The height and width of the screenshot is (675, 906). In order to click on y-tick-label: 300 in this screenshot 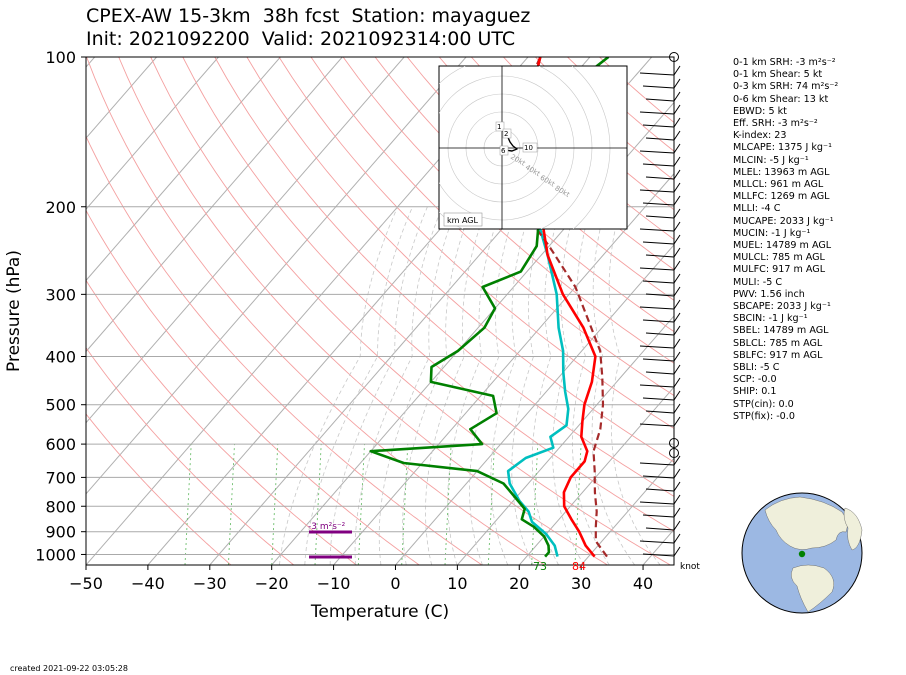, I will do `click(60, 294)`.